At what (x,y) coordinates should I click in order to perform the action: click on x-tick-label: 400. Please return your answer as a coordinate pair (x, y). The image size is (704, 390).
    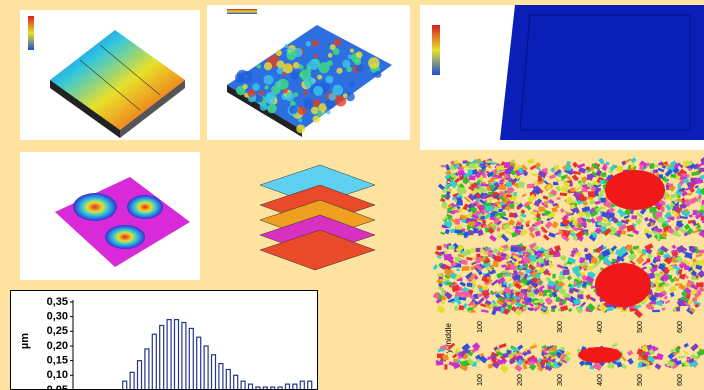
    Looking at the image, I should click on (600, 327).